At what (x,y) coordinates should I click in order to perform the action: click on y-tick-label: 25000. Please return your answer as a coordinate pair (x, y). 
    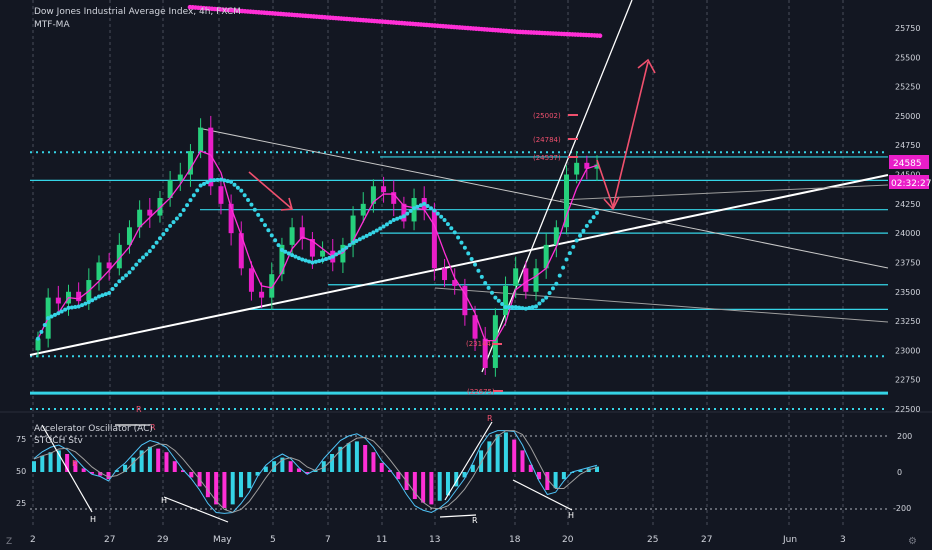
    Looking at the image, I should click on (907, 116).